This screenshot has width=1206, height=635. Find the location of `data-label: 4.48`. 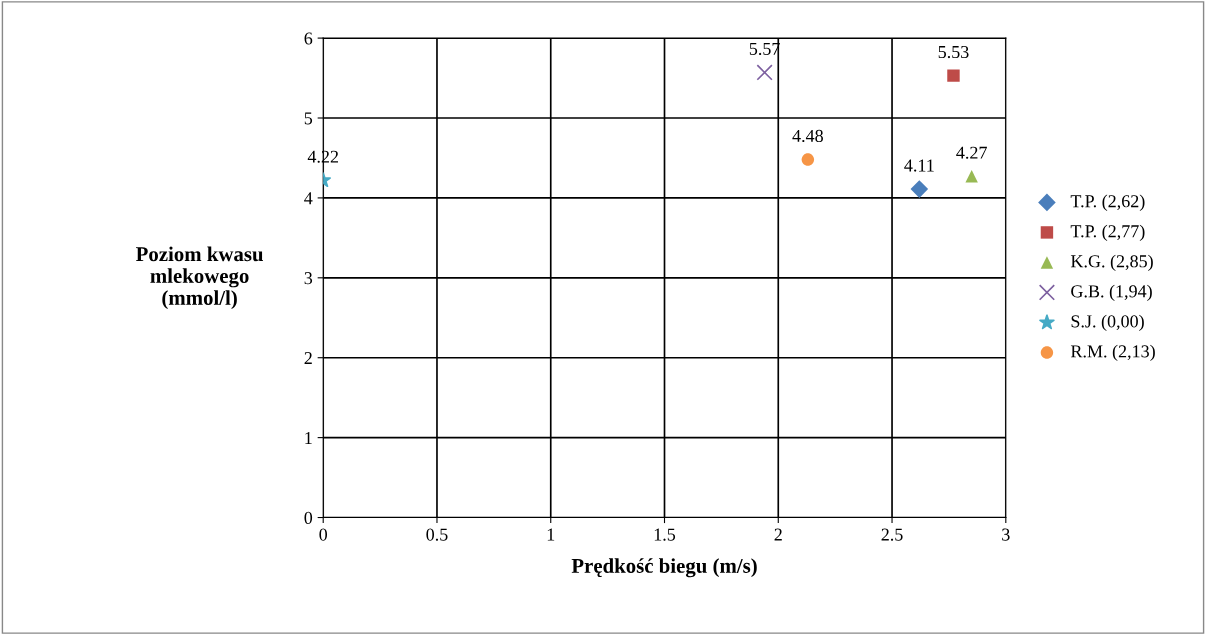

data-label: 4.48 is located at coordinates (807, 136).